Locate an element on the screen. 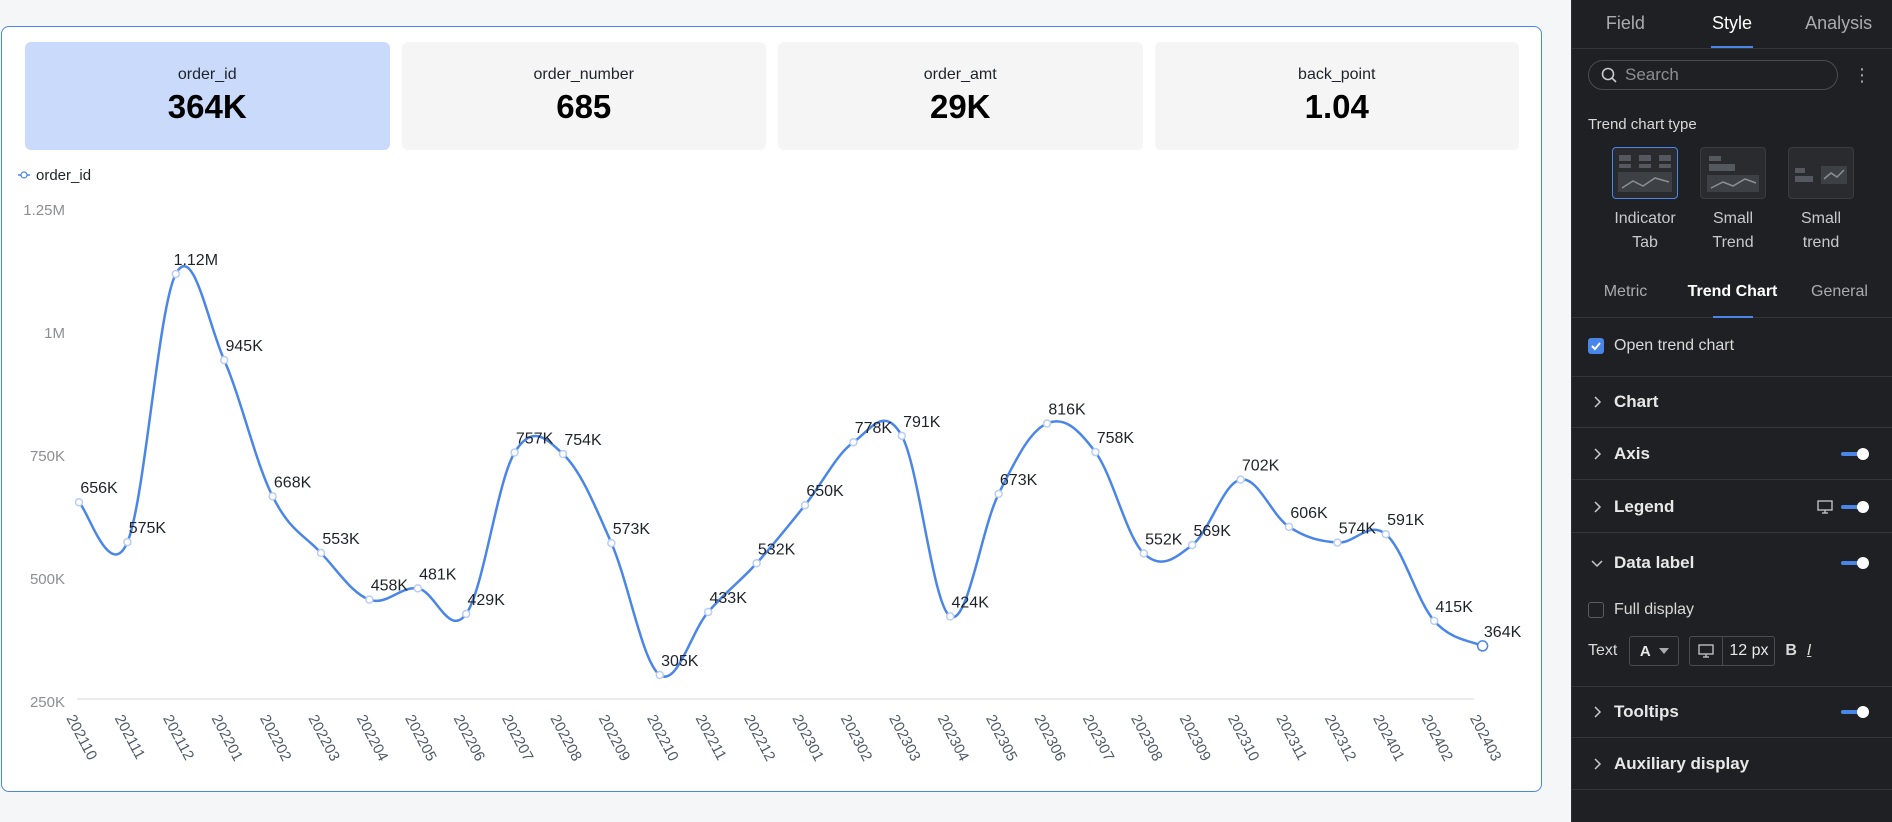 This screenshot has height=822, width=1892. section-auxiliary-display: Auxiliary display is located at coordinates (1732, 764).